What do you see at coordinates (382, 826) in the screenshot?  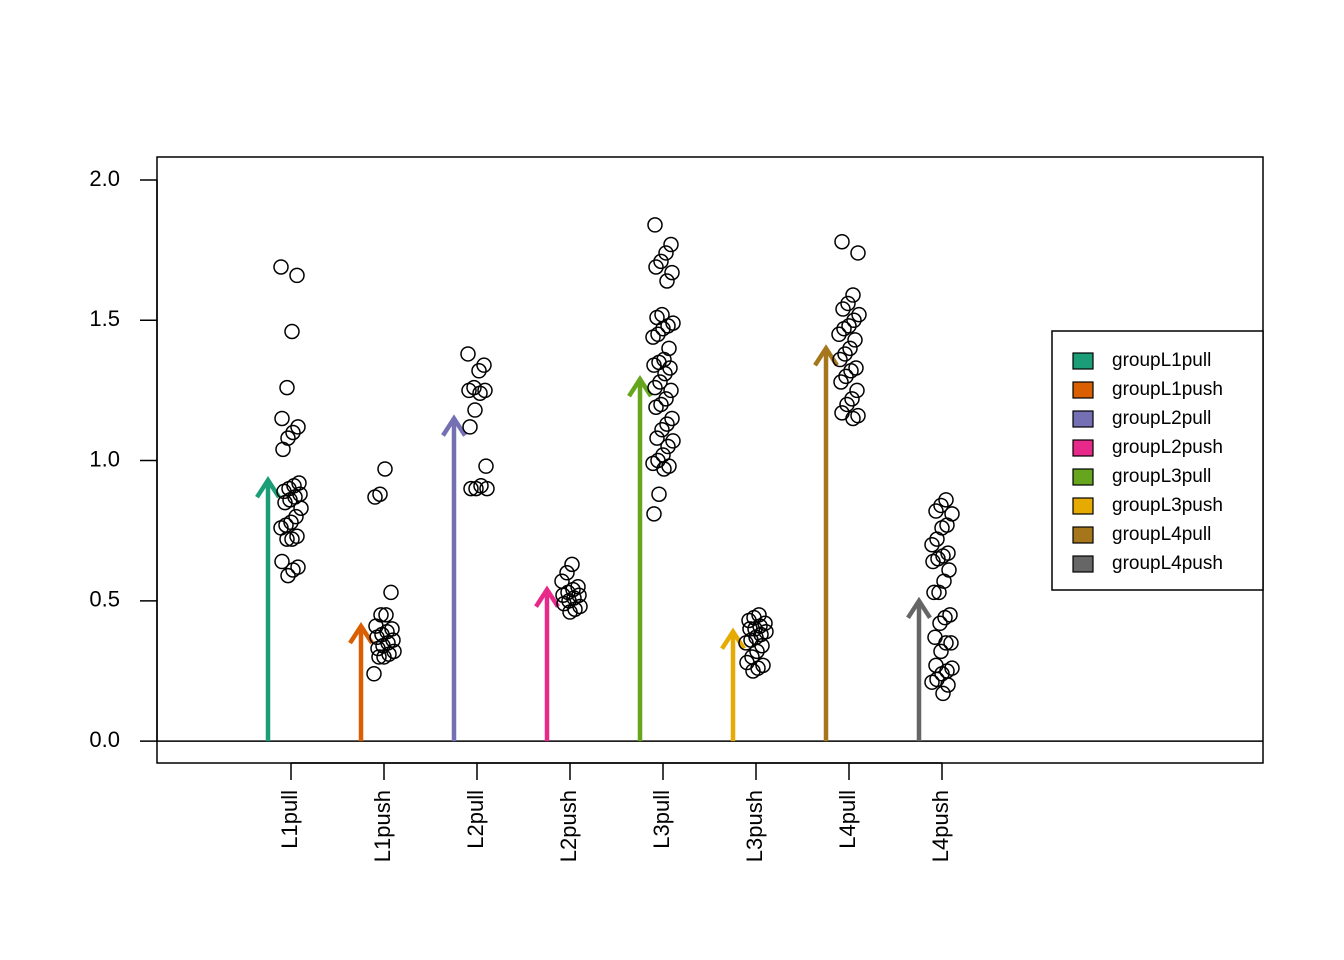 I see `x-tick-label: L1push` at bounding box center [382, 826].